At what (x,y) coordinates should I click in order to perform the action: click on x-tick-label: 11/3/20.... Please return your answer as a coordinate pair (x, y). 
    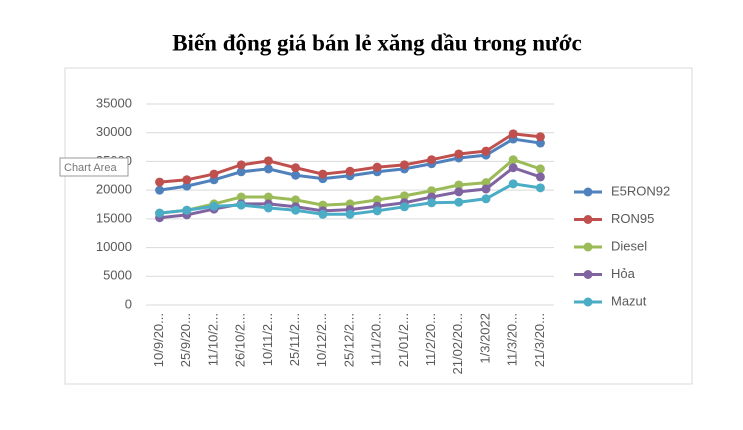
    Looking at the image, I should click on (512, 339).